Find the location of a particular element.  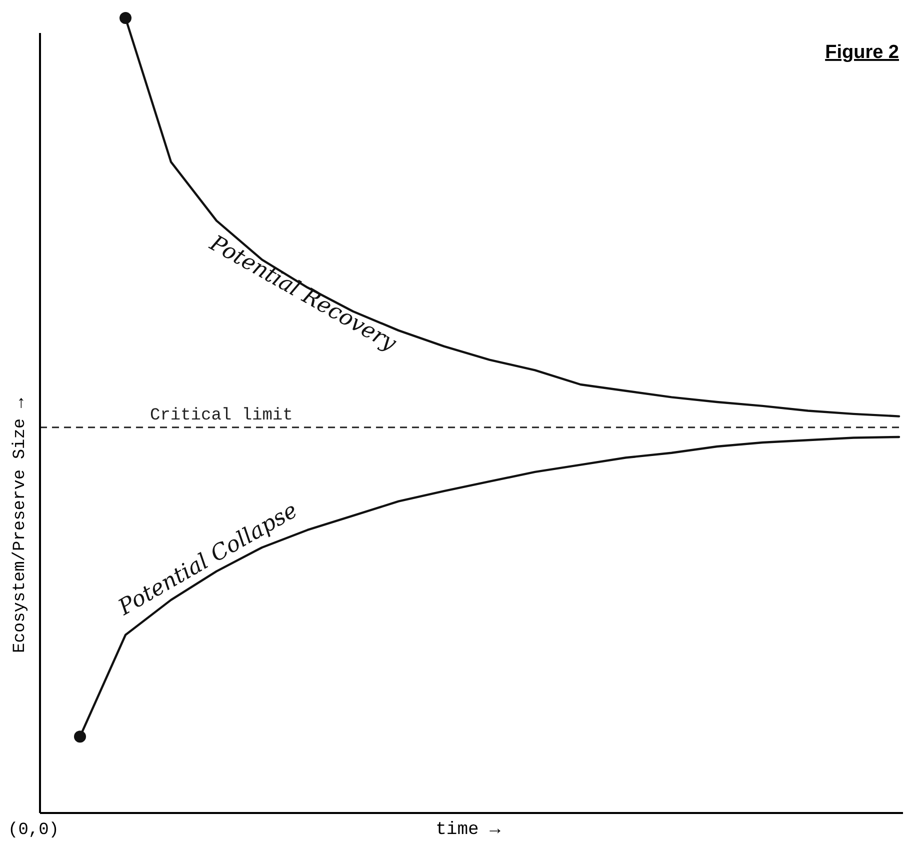

y-axis-title: Ecosystem/Preserve Size → is located at coordinates (20, 525).